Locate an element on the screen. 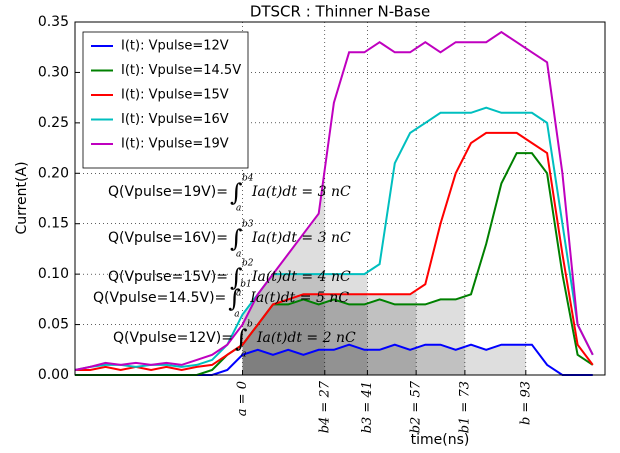 The height and width of the screenshot is (453, 620). annotation-text: Q(Vpulse=14.5V)= is located at coordinates (159, 298).